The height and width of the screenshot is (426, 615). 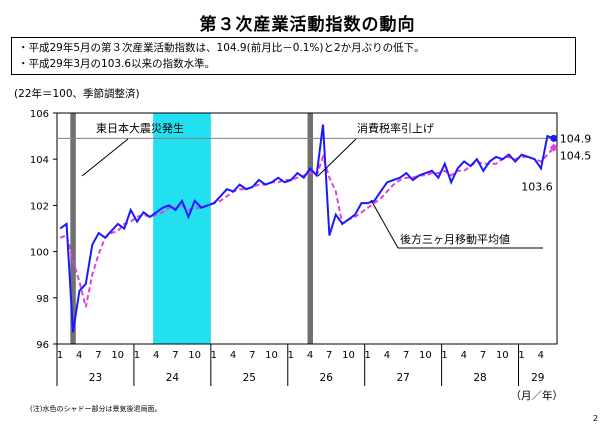 I want to click on x-year-label: 28, so click(x=479, y=378).